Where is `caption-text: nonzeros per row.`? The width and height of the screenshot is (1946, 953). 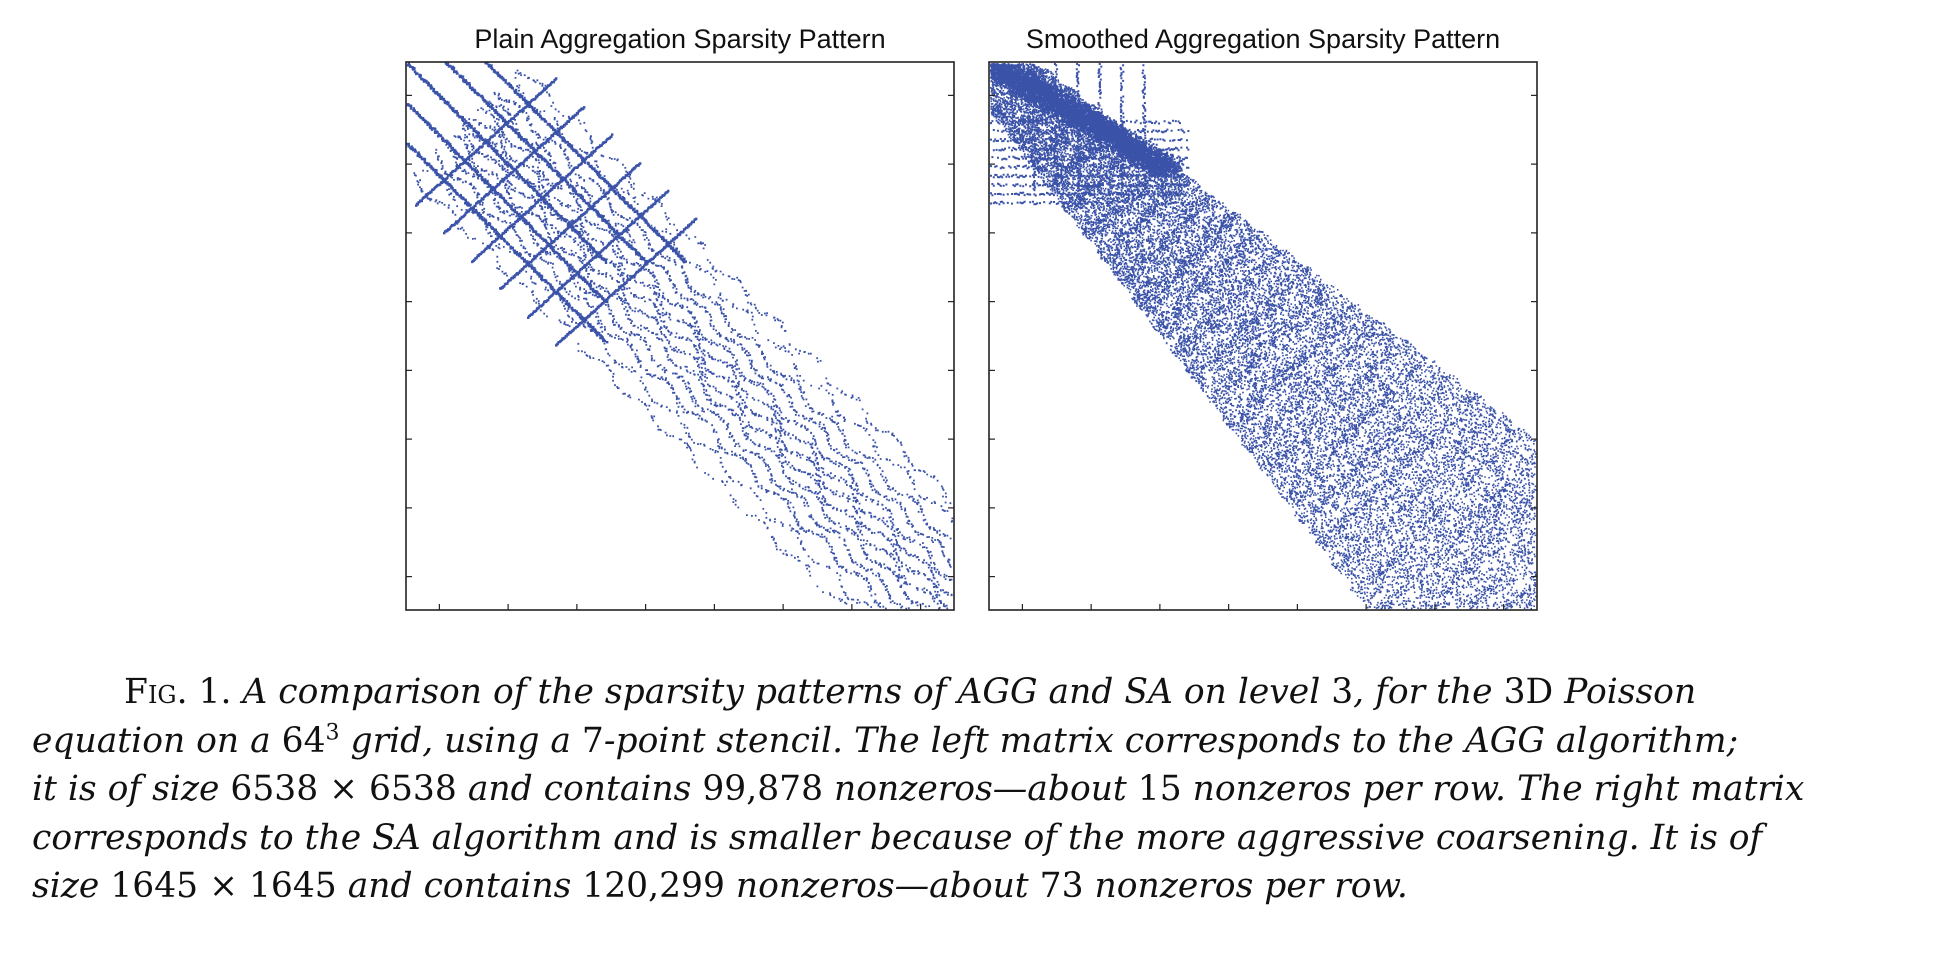 caption-text: nonzeros per row. is located at coordinates (1251, 886).